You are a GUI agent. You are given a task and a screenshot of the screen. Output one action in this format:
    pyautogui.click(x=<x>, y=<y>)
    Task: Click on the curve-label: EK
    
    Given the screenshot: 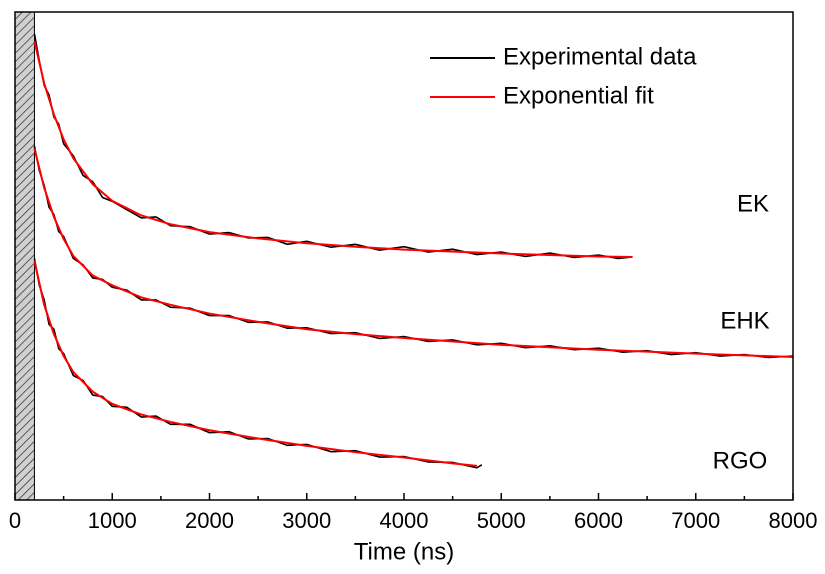 What is the action you would take?
    pyautogui.click(x=753, y=203)
    